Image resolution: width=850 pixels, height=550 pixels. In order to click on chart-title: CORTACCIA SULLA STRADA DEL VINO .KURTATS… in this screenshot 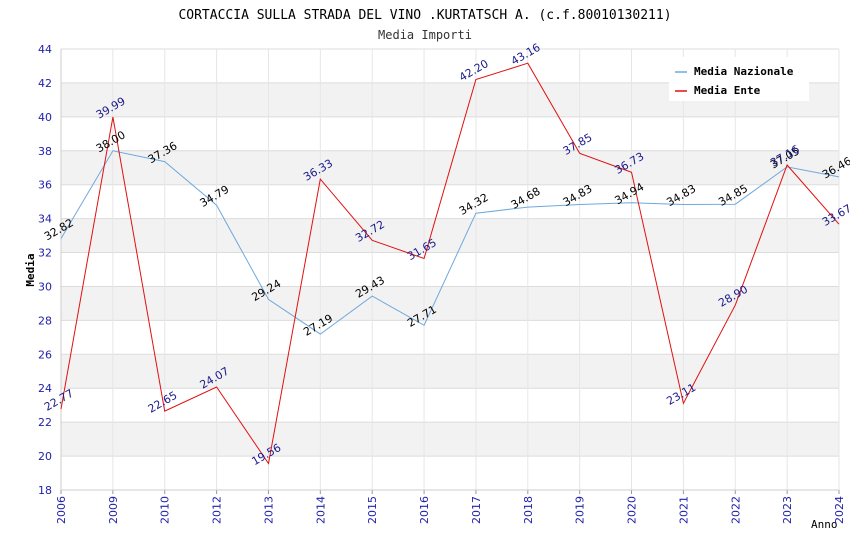, I will do `click(424, 15)`.